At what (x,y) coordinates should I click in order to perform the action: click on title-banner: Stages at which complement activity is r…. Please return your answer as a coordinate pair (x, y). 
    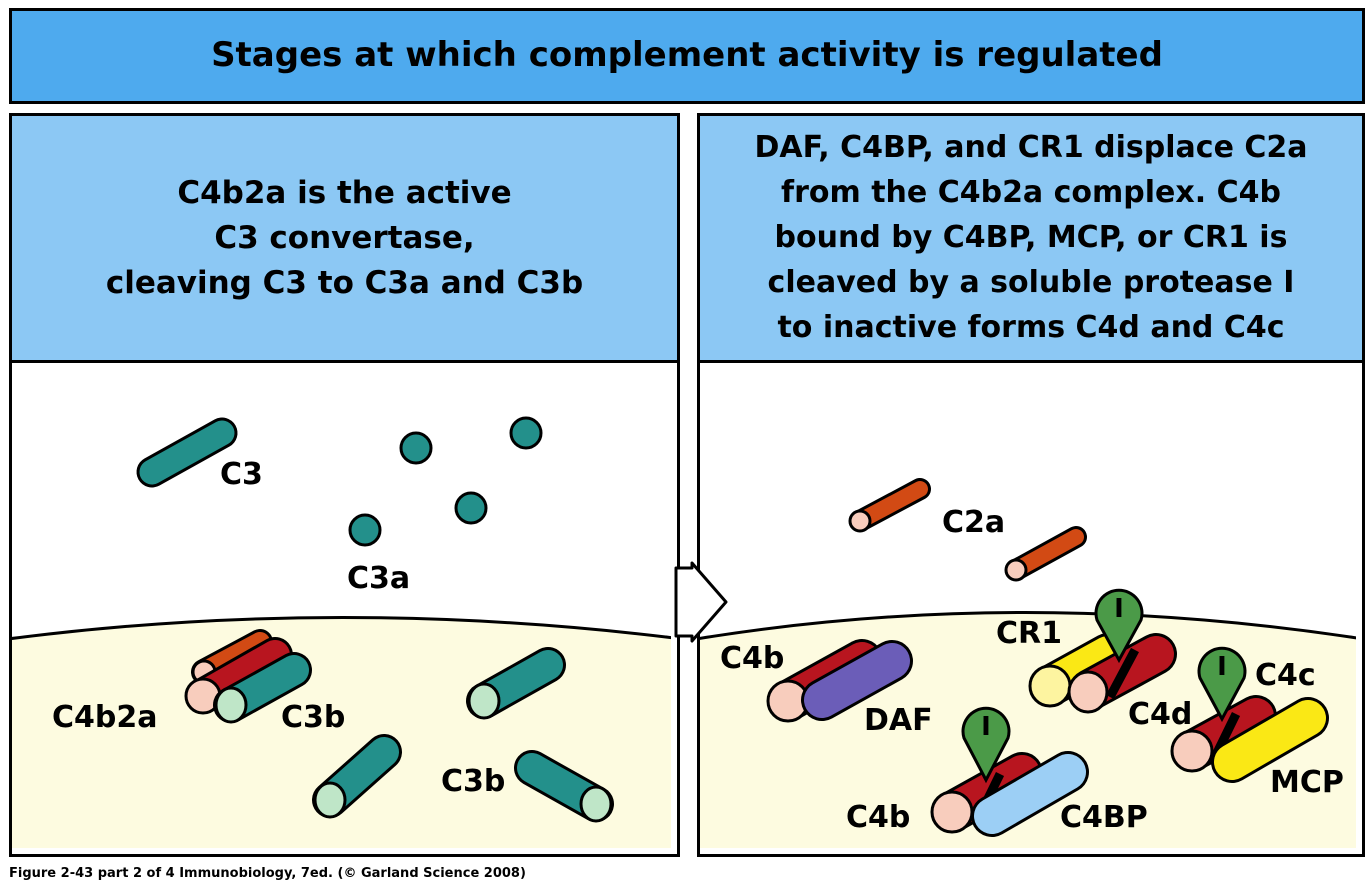
    Looking at the image, I should click on (687, 56).